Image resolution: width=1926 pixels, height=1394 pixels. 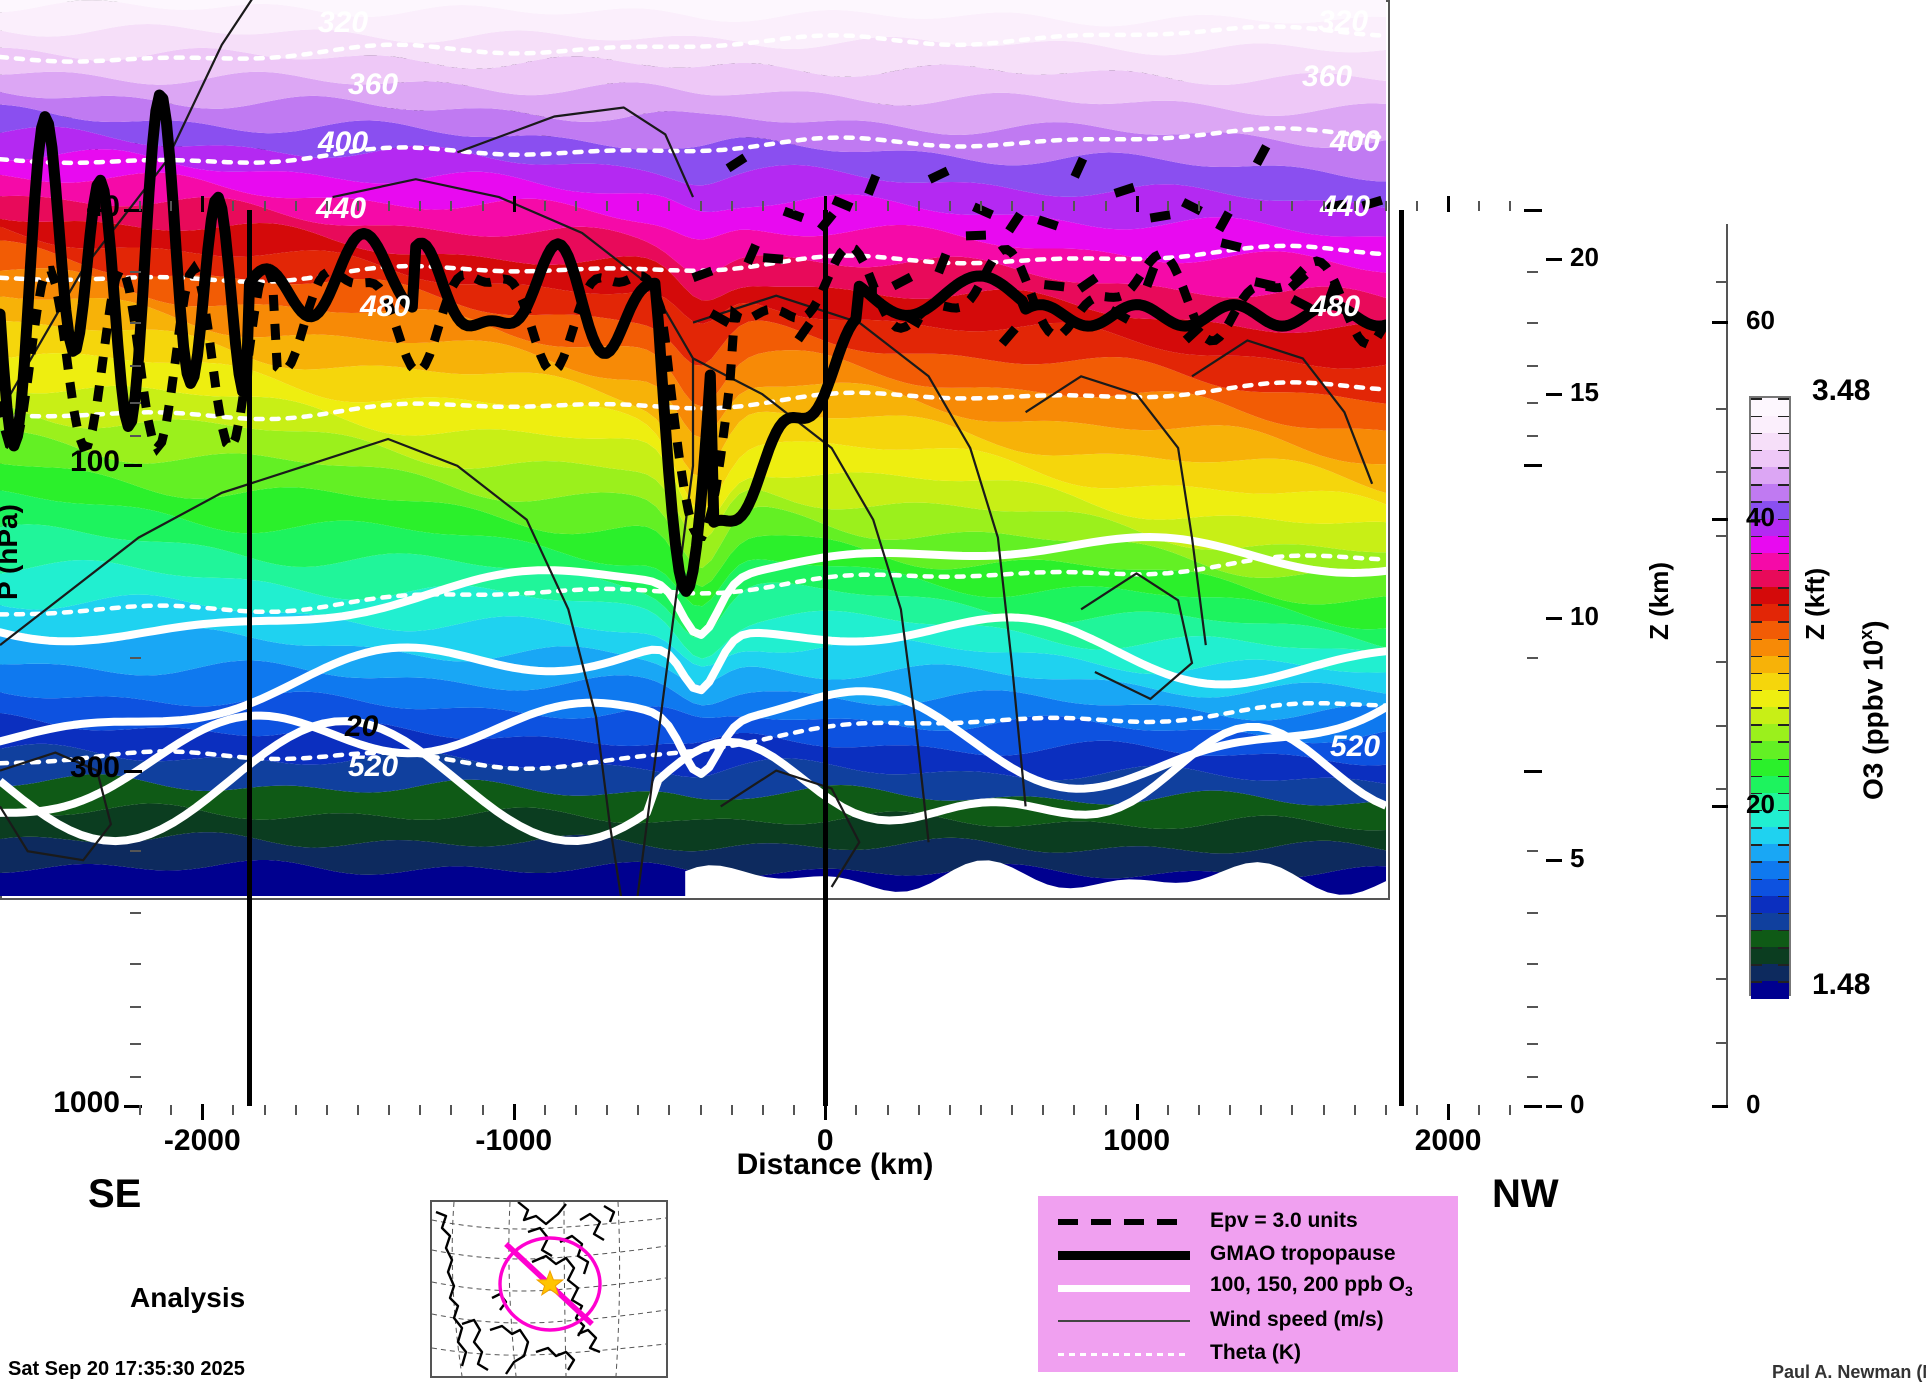 What do you see at coordinates (1284, 1220) in the screenshot?
I see `legend-label: Epv = 3.0 units` at bounding box center [1284, 1220].